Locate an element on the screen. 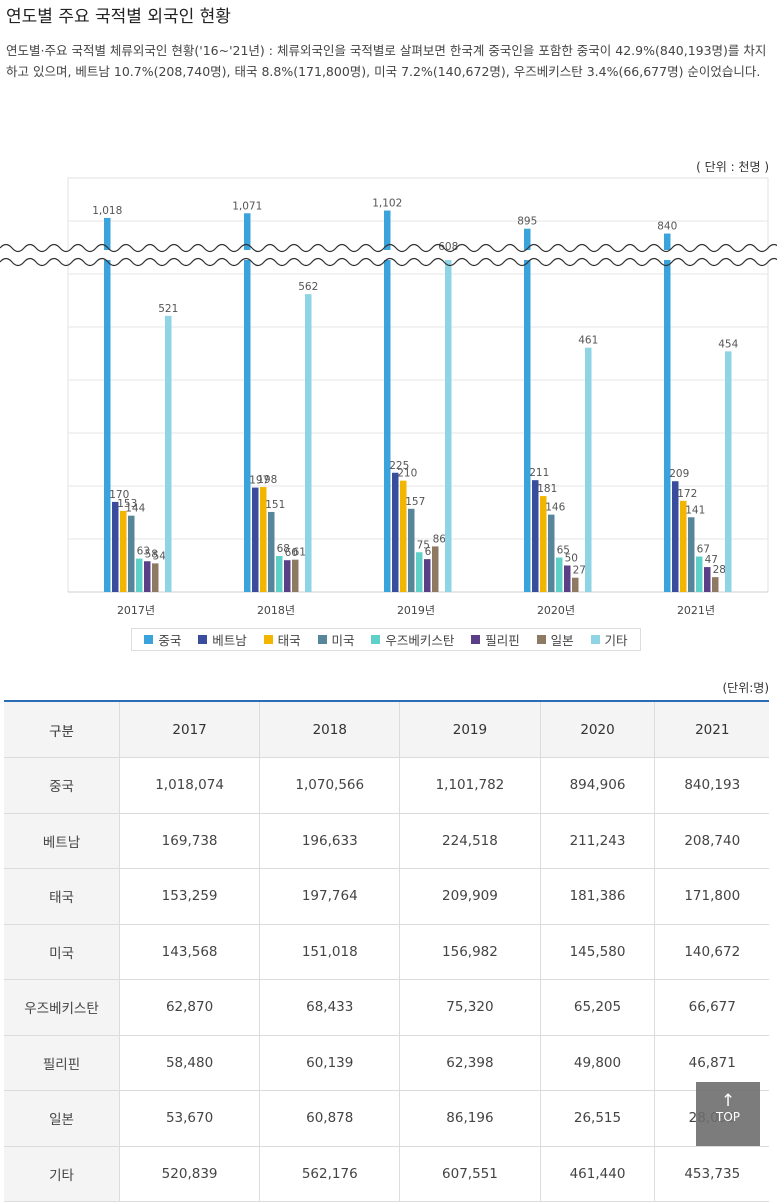  data-label: 63 is located at coordinates (143, 552).